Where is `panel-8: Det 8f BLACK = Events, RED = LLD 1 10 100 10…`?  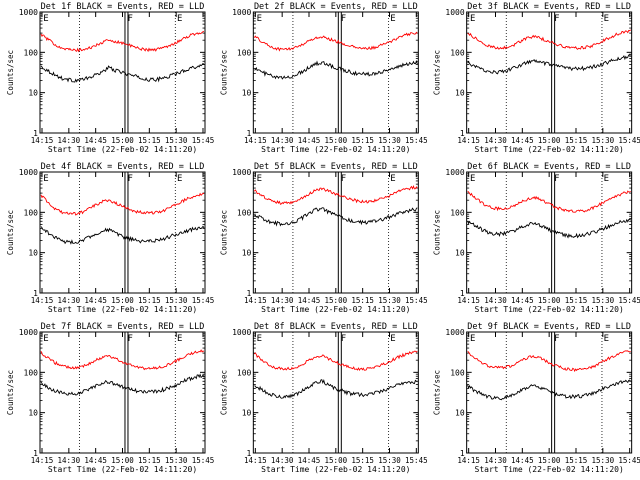 panel-8: Det 8f BLACK = Events, RED = LLD 1 10 100 10… is located at coordinates (323, 398).